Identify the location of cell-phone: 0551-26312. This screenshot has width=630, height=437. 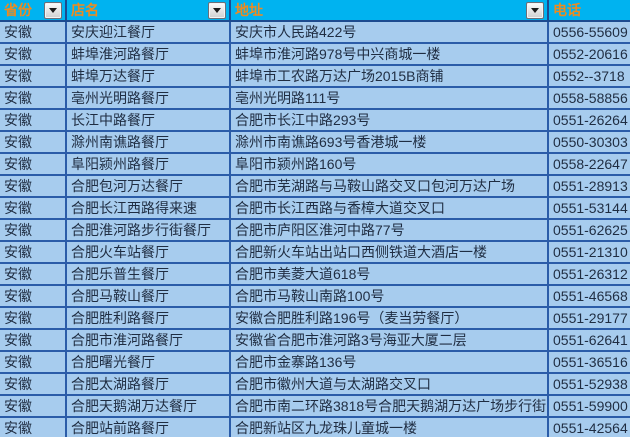
(589, 275).